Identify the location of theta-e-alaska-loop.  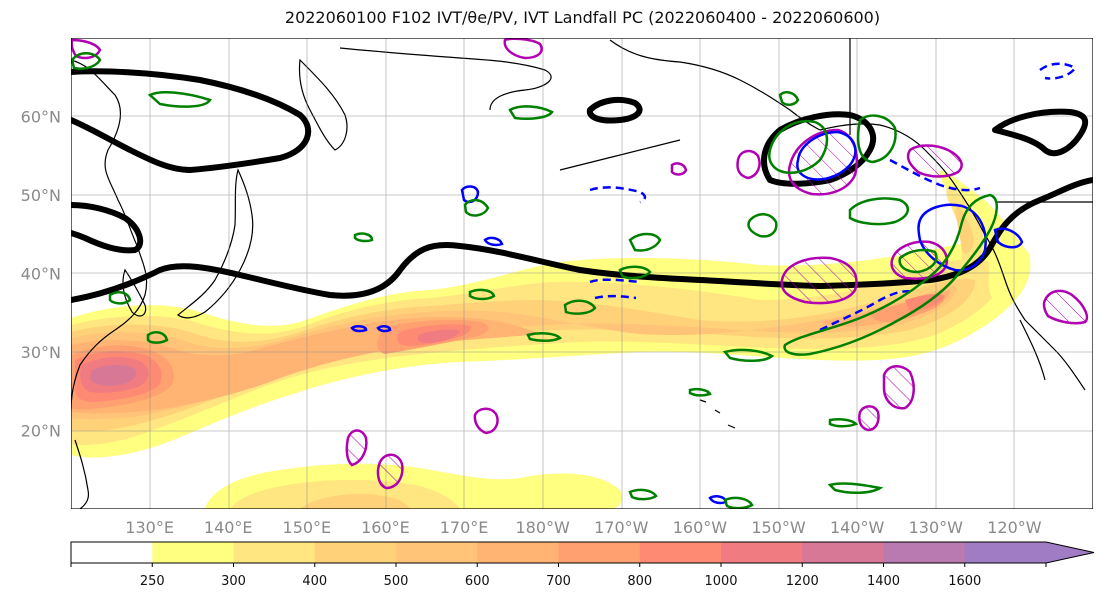
(614, 110).